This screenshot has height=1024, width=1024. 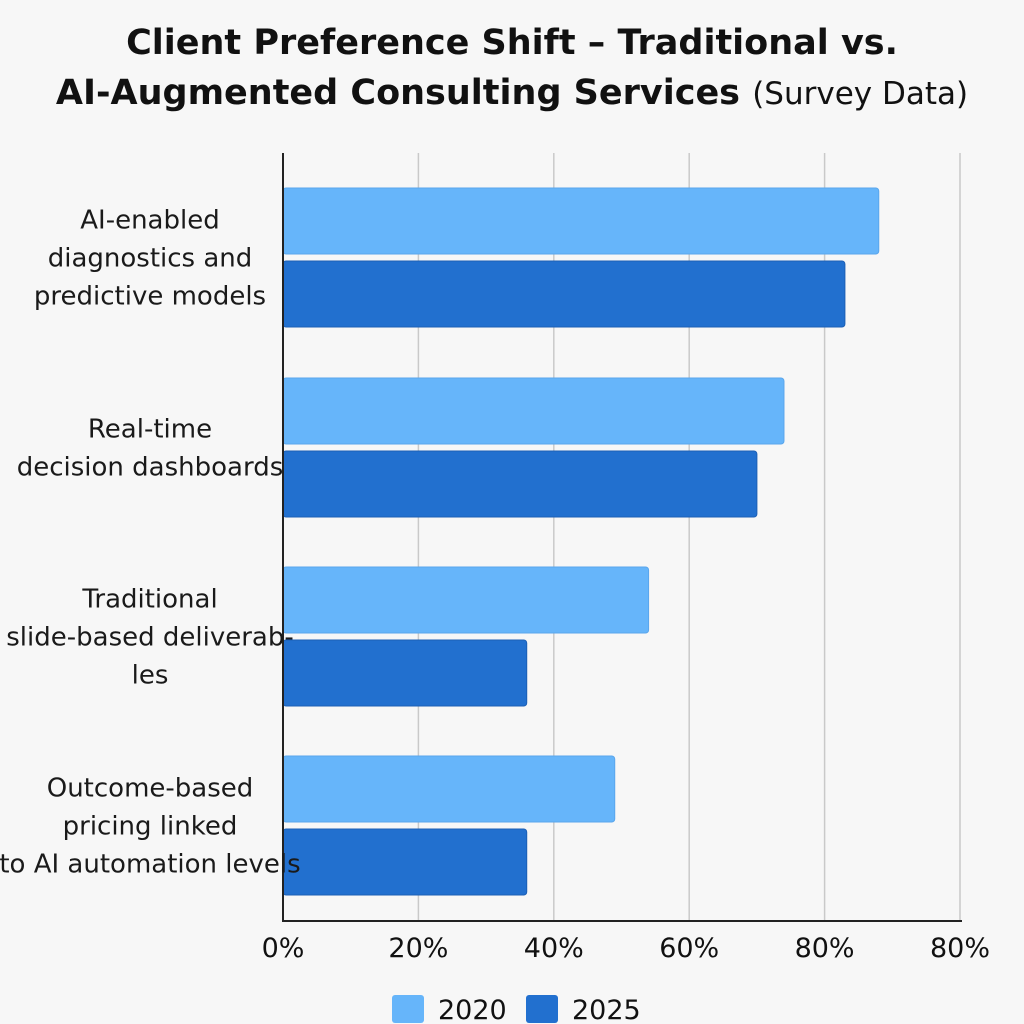 I want to click on legend-swatch-2020, so click(x=408, y=1009).